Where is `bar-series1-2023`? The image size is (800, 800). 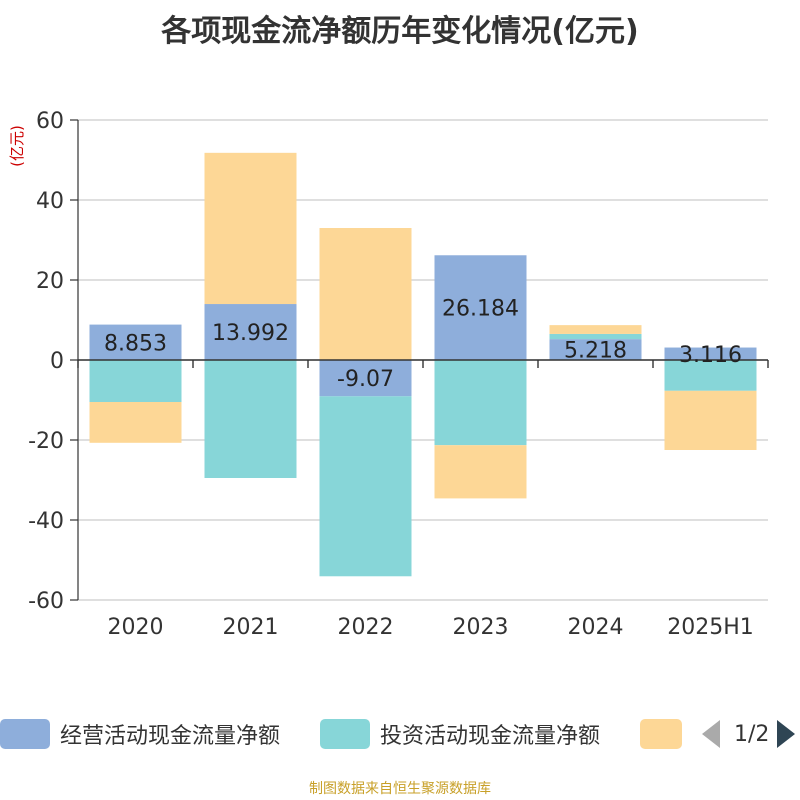 bar-series1-2023 is located at coordinates (480, 403).